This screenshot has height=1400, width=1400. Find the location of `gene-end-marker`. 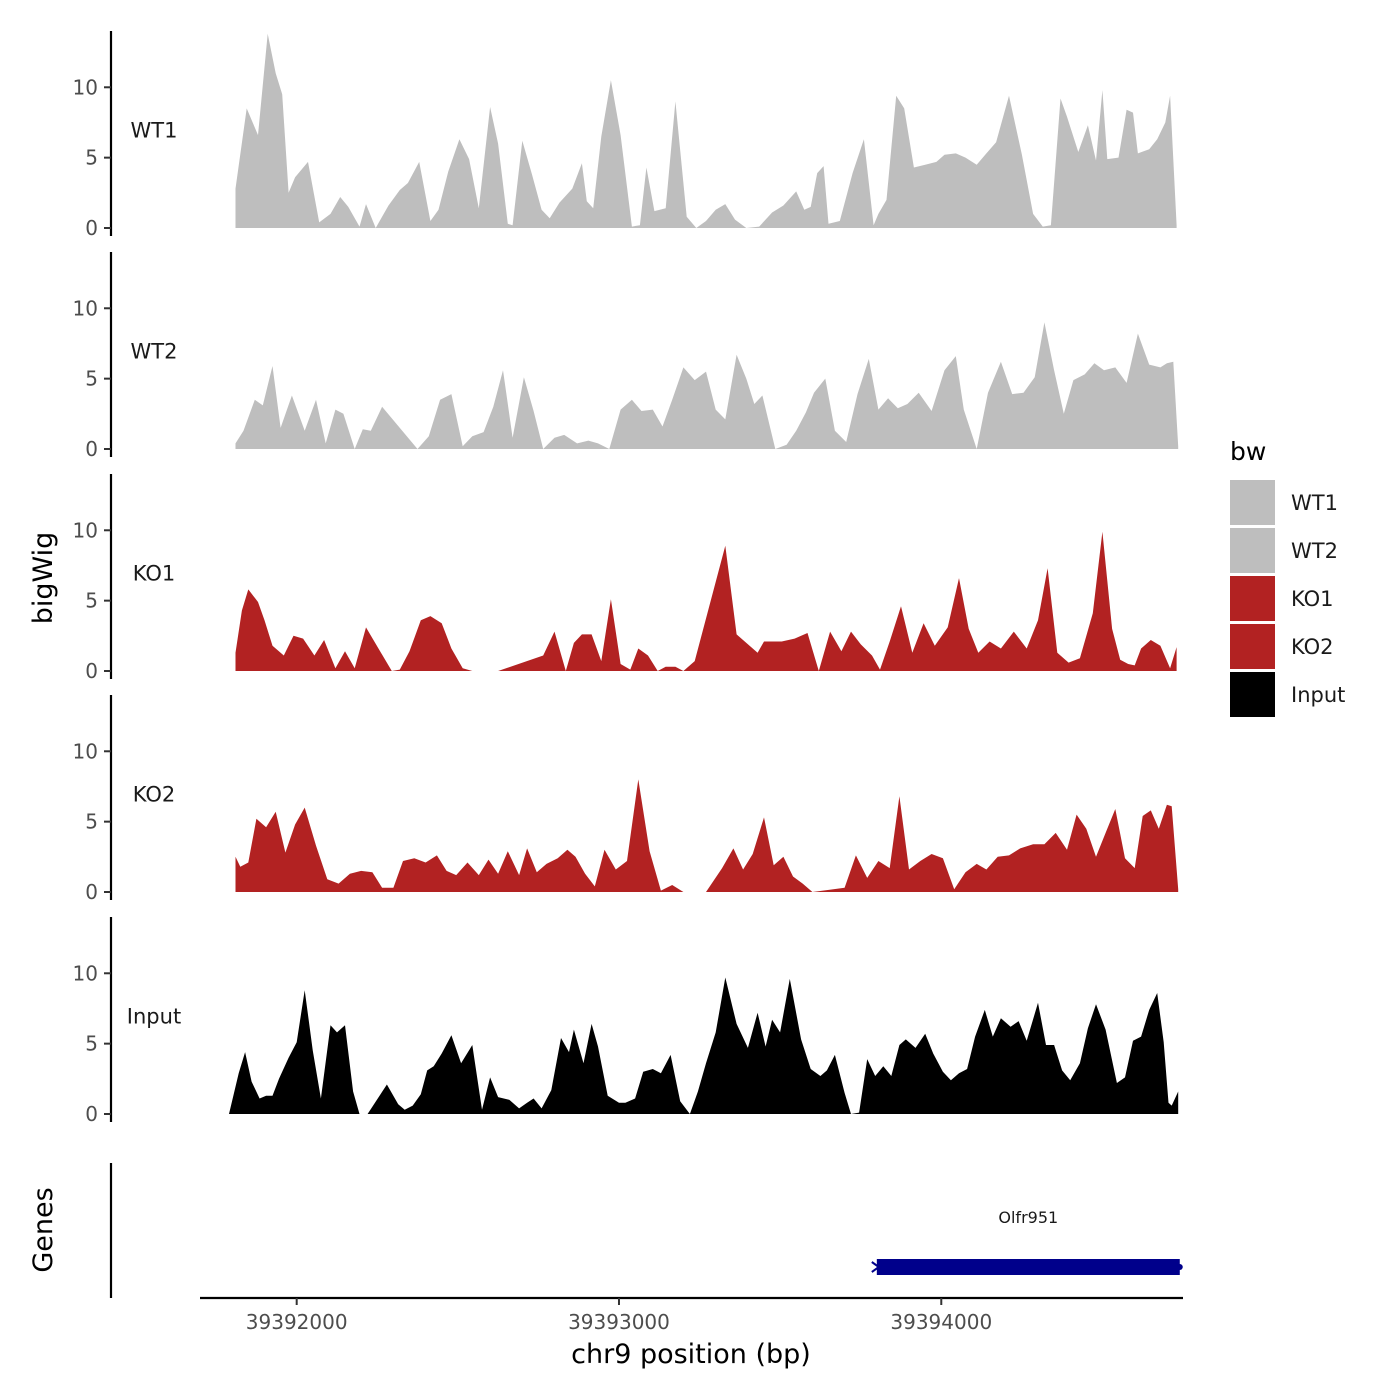

gene-end-marker is located at coordinates (1179, 1267).